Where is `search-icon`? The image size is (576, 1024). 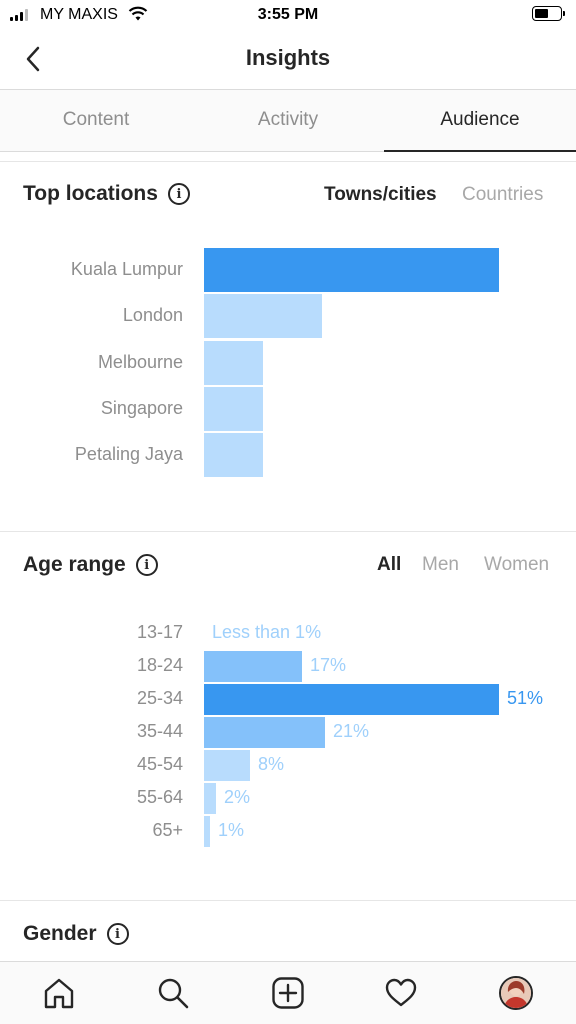 search-icon is located at coordinates (173, 993).